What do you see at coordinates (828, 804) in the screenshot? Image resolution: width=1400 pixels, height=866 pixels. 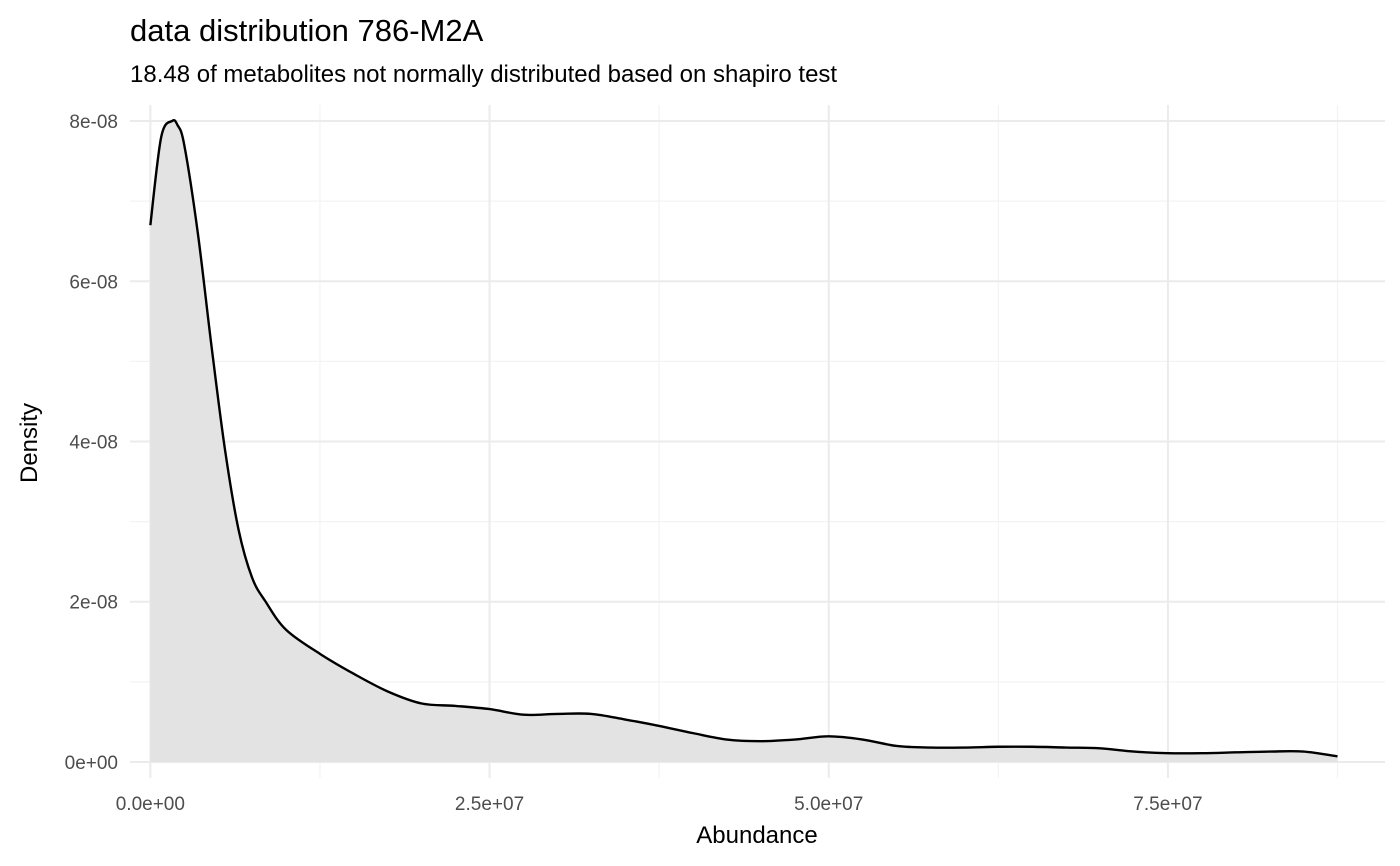 I see `x-tick-label: 5.0e+07` at bounding box center [828, 804].